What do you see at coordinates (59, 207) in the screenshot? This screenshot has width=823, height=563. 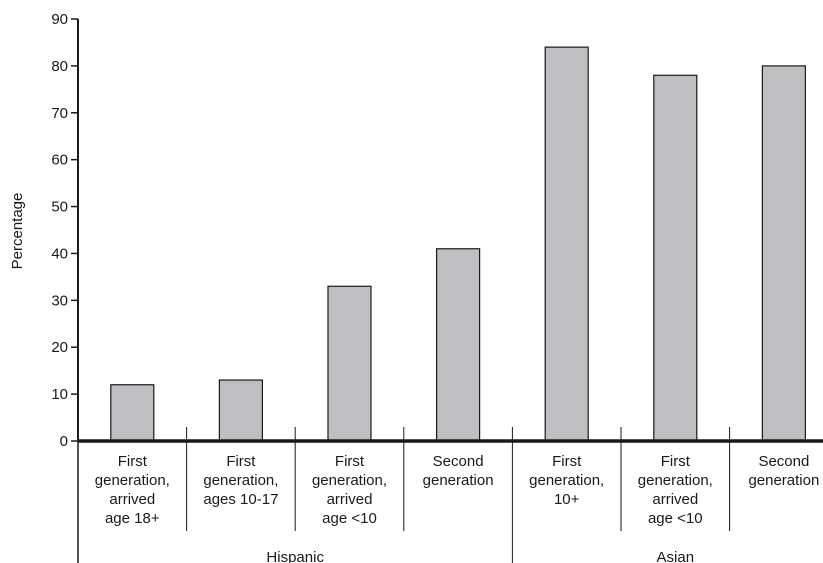 I see `y-tick-label: 50` at bounding box center [59, 207].